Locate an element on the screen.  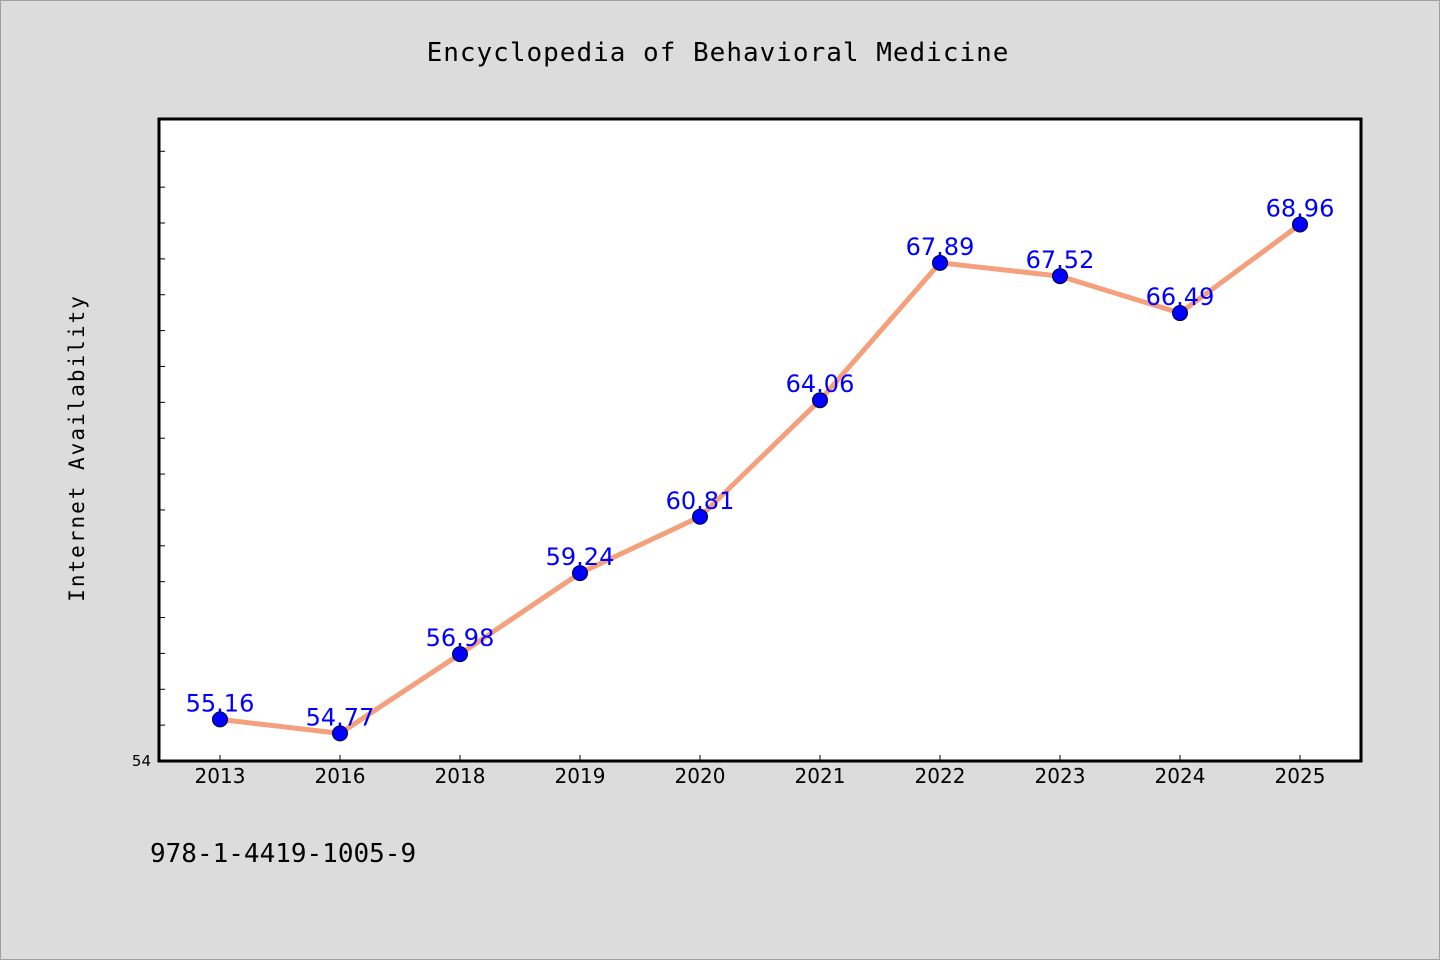
data-point-label: 67.89 is located at coordinates (940, 247).